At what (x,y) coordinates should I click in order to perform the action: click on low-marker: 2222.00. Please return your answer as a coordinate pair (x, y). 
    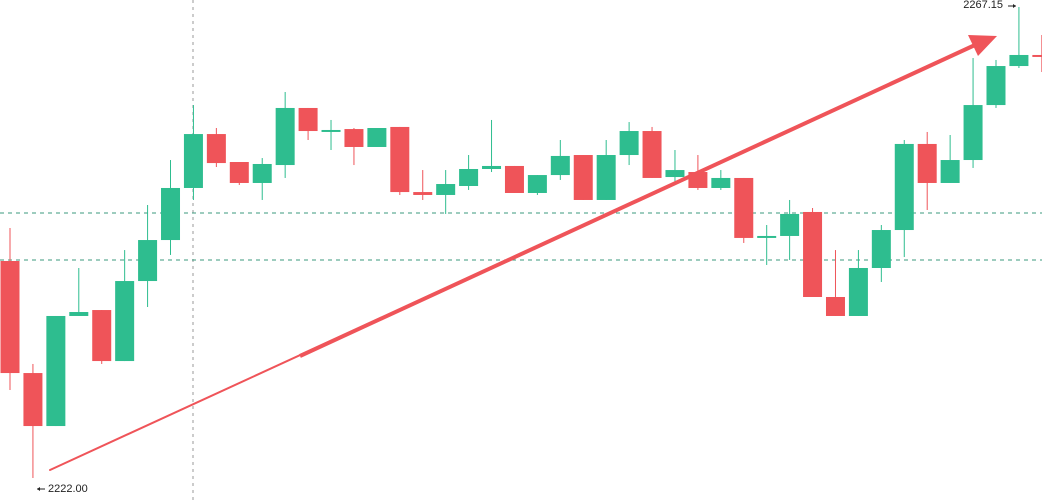
    Looking at the image, I should click on (62, 489).